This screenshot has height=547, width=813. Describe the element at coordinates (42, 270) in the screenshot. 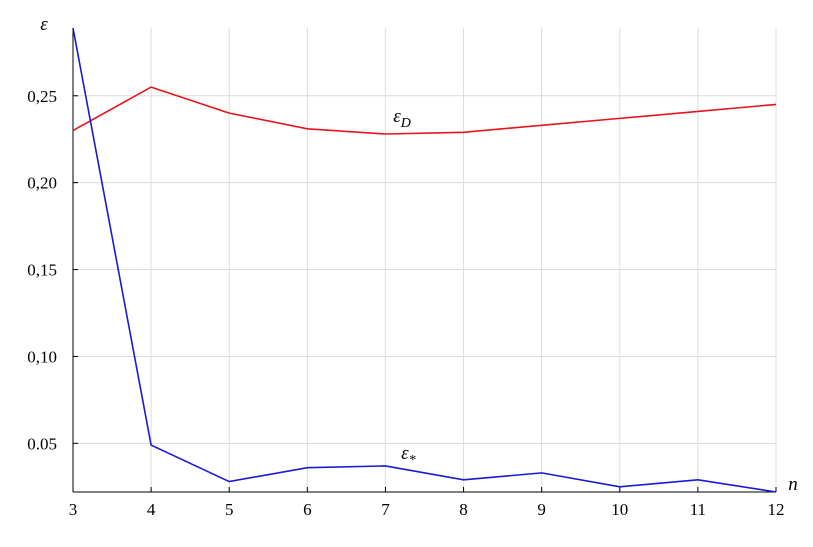

I see `y-tick-label: 0,15` at that location.